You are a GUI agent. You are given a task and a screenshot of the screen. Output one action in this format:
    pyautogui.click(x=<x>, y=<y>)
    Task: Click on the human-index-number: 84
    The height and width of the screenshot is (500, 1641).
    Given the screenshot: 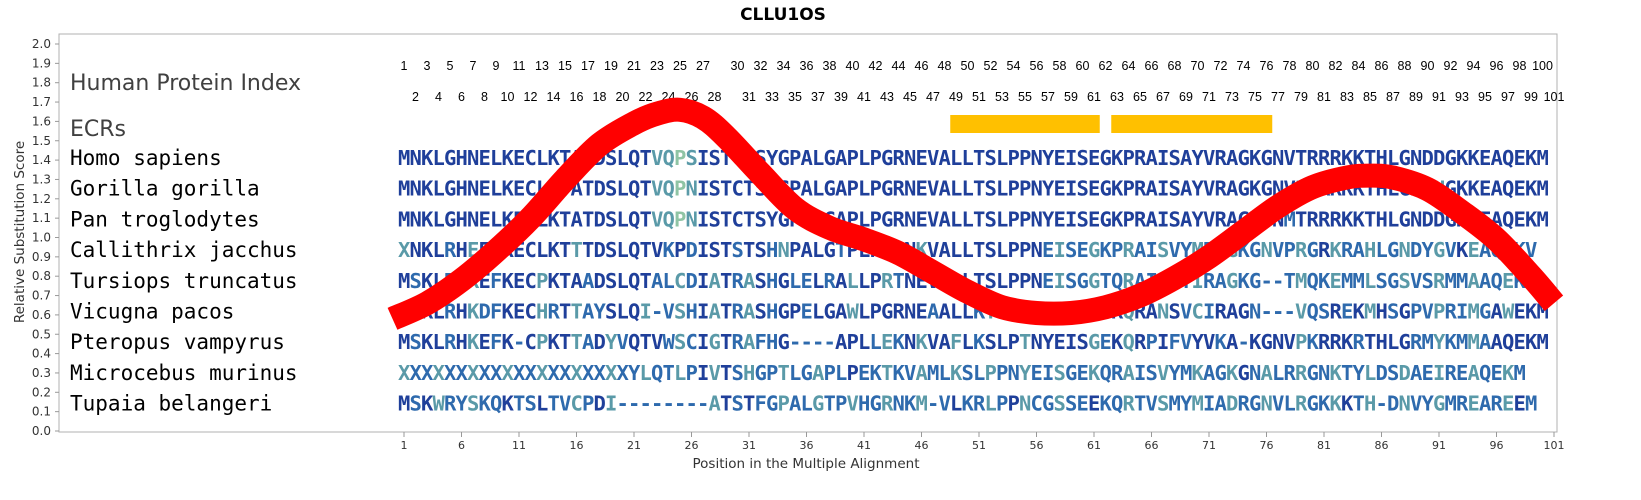 What is the action you would take?
    pyautogui.click(x=1359, y=66)
    